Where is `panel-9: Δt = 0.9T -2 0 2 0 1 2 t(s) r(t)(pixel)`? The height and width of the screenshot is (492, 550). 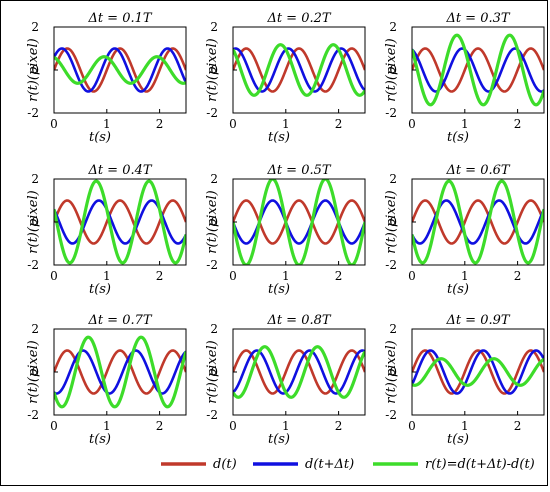
panel-9: Δt = 0.9T -2 0 2 0 1 2 t(s) r(t)(pixel) is located at coordinates (464, 380).